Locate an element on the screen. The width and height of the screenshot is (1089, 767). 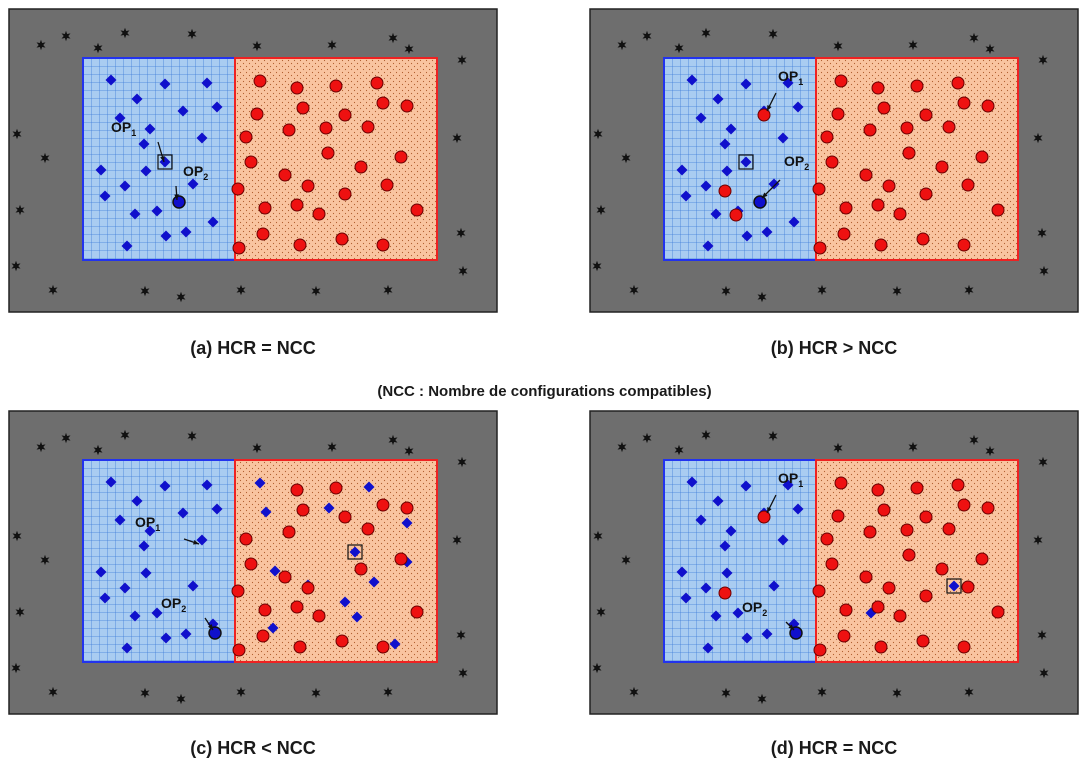
blue-region is located at coordinates (159, 159).